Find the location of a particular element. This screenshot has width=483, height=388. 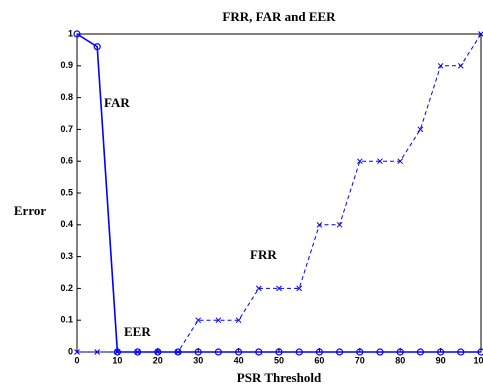

x-axis-label: PSR Threshold is located at coordinates (279, 377).